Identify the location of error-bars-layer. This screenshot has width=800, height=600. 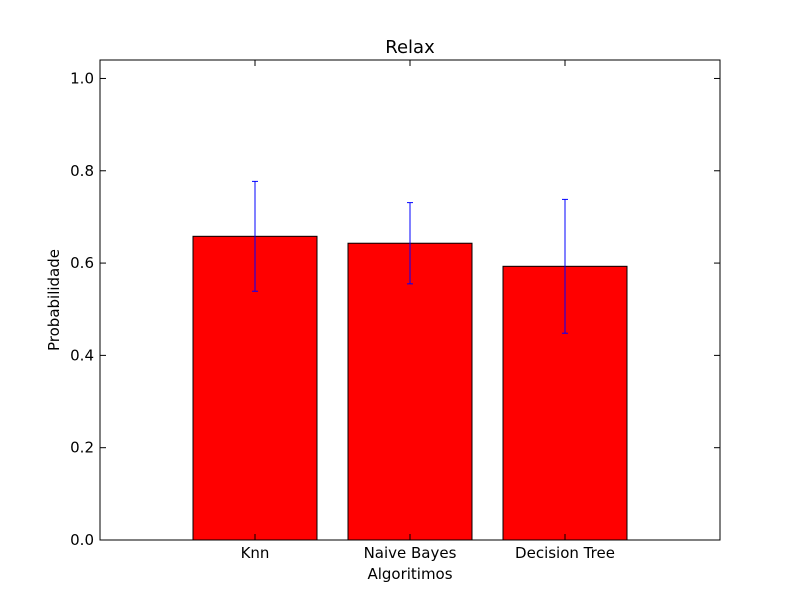
(410, 257).